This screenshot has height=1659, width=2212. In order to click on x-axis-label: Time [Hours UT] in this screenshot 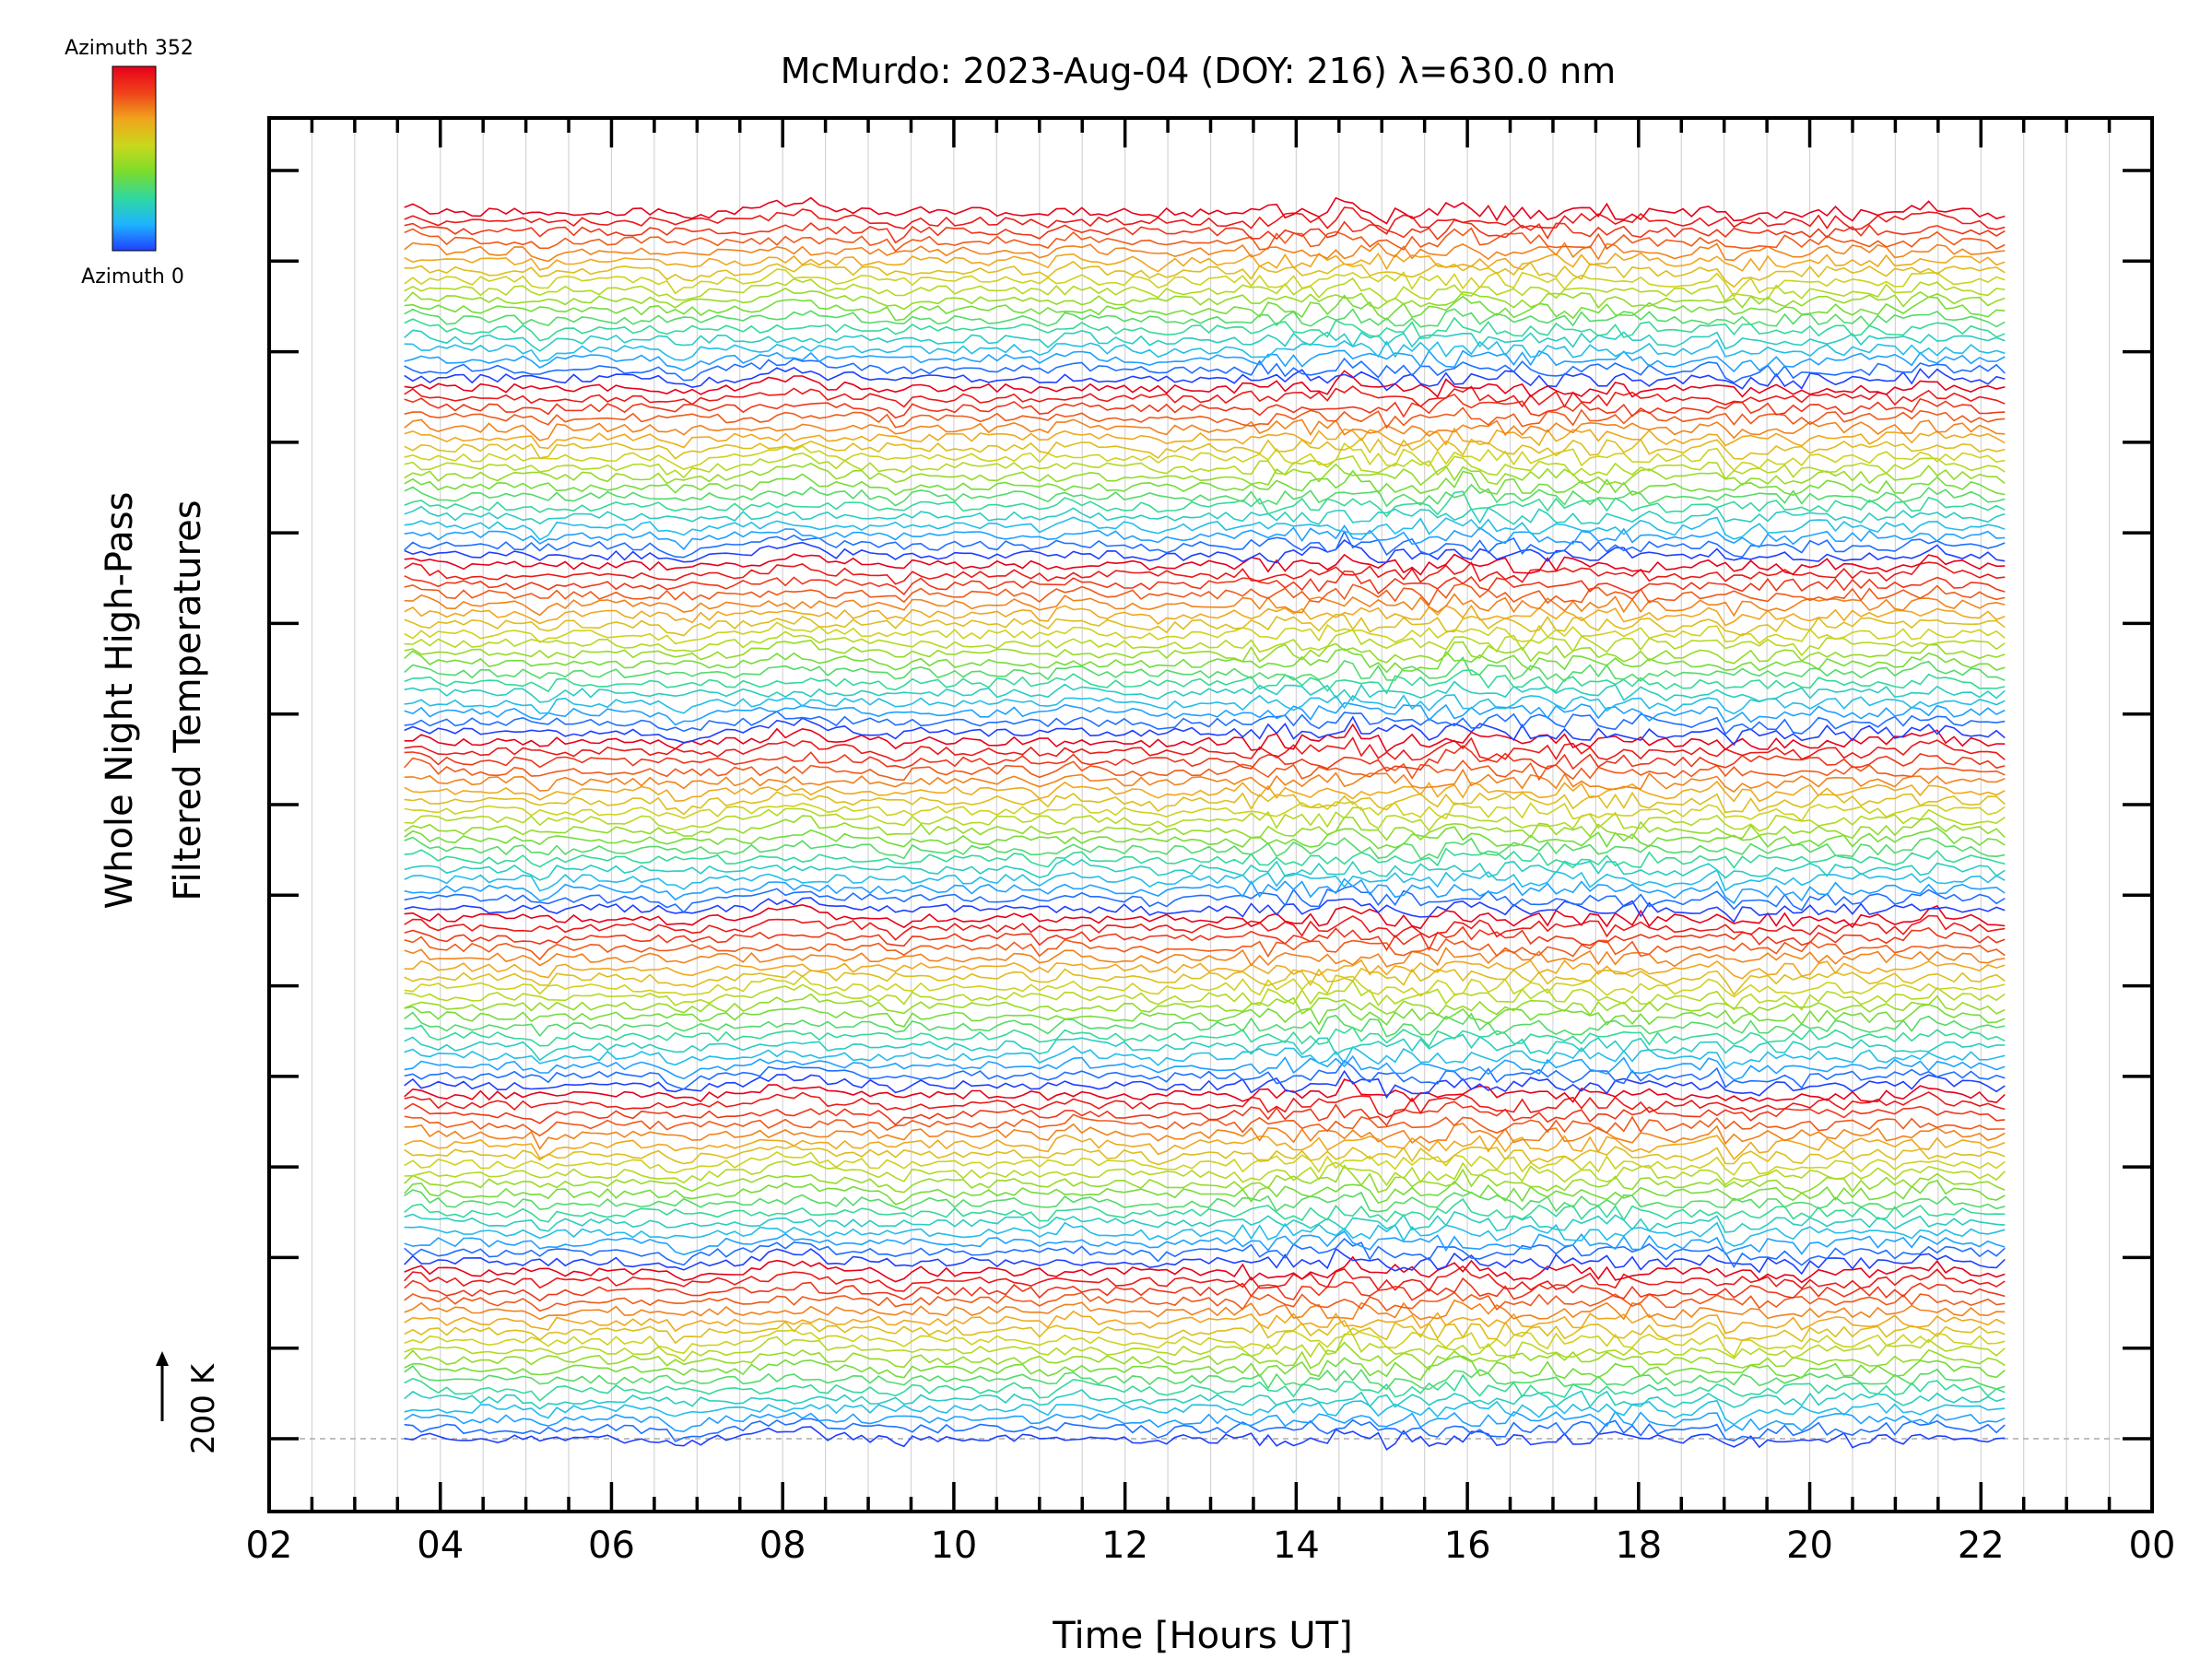, I will do `click(1202, 1636)`.